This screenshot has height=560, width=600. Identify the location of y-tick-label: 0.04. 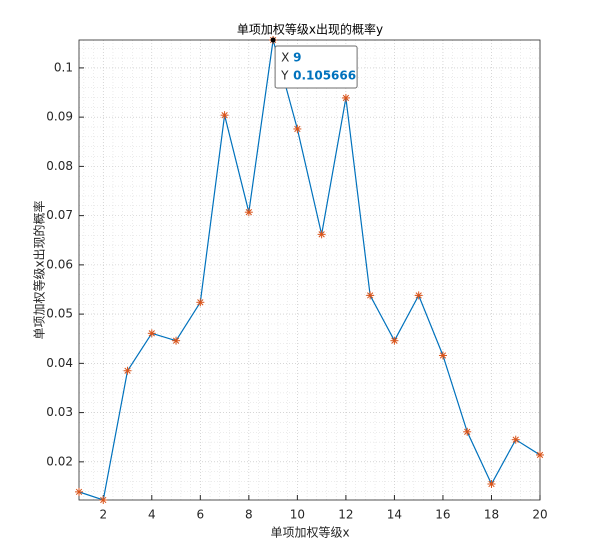
(59, 363).